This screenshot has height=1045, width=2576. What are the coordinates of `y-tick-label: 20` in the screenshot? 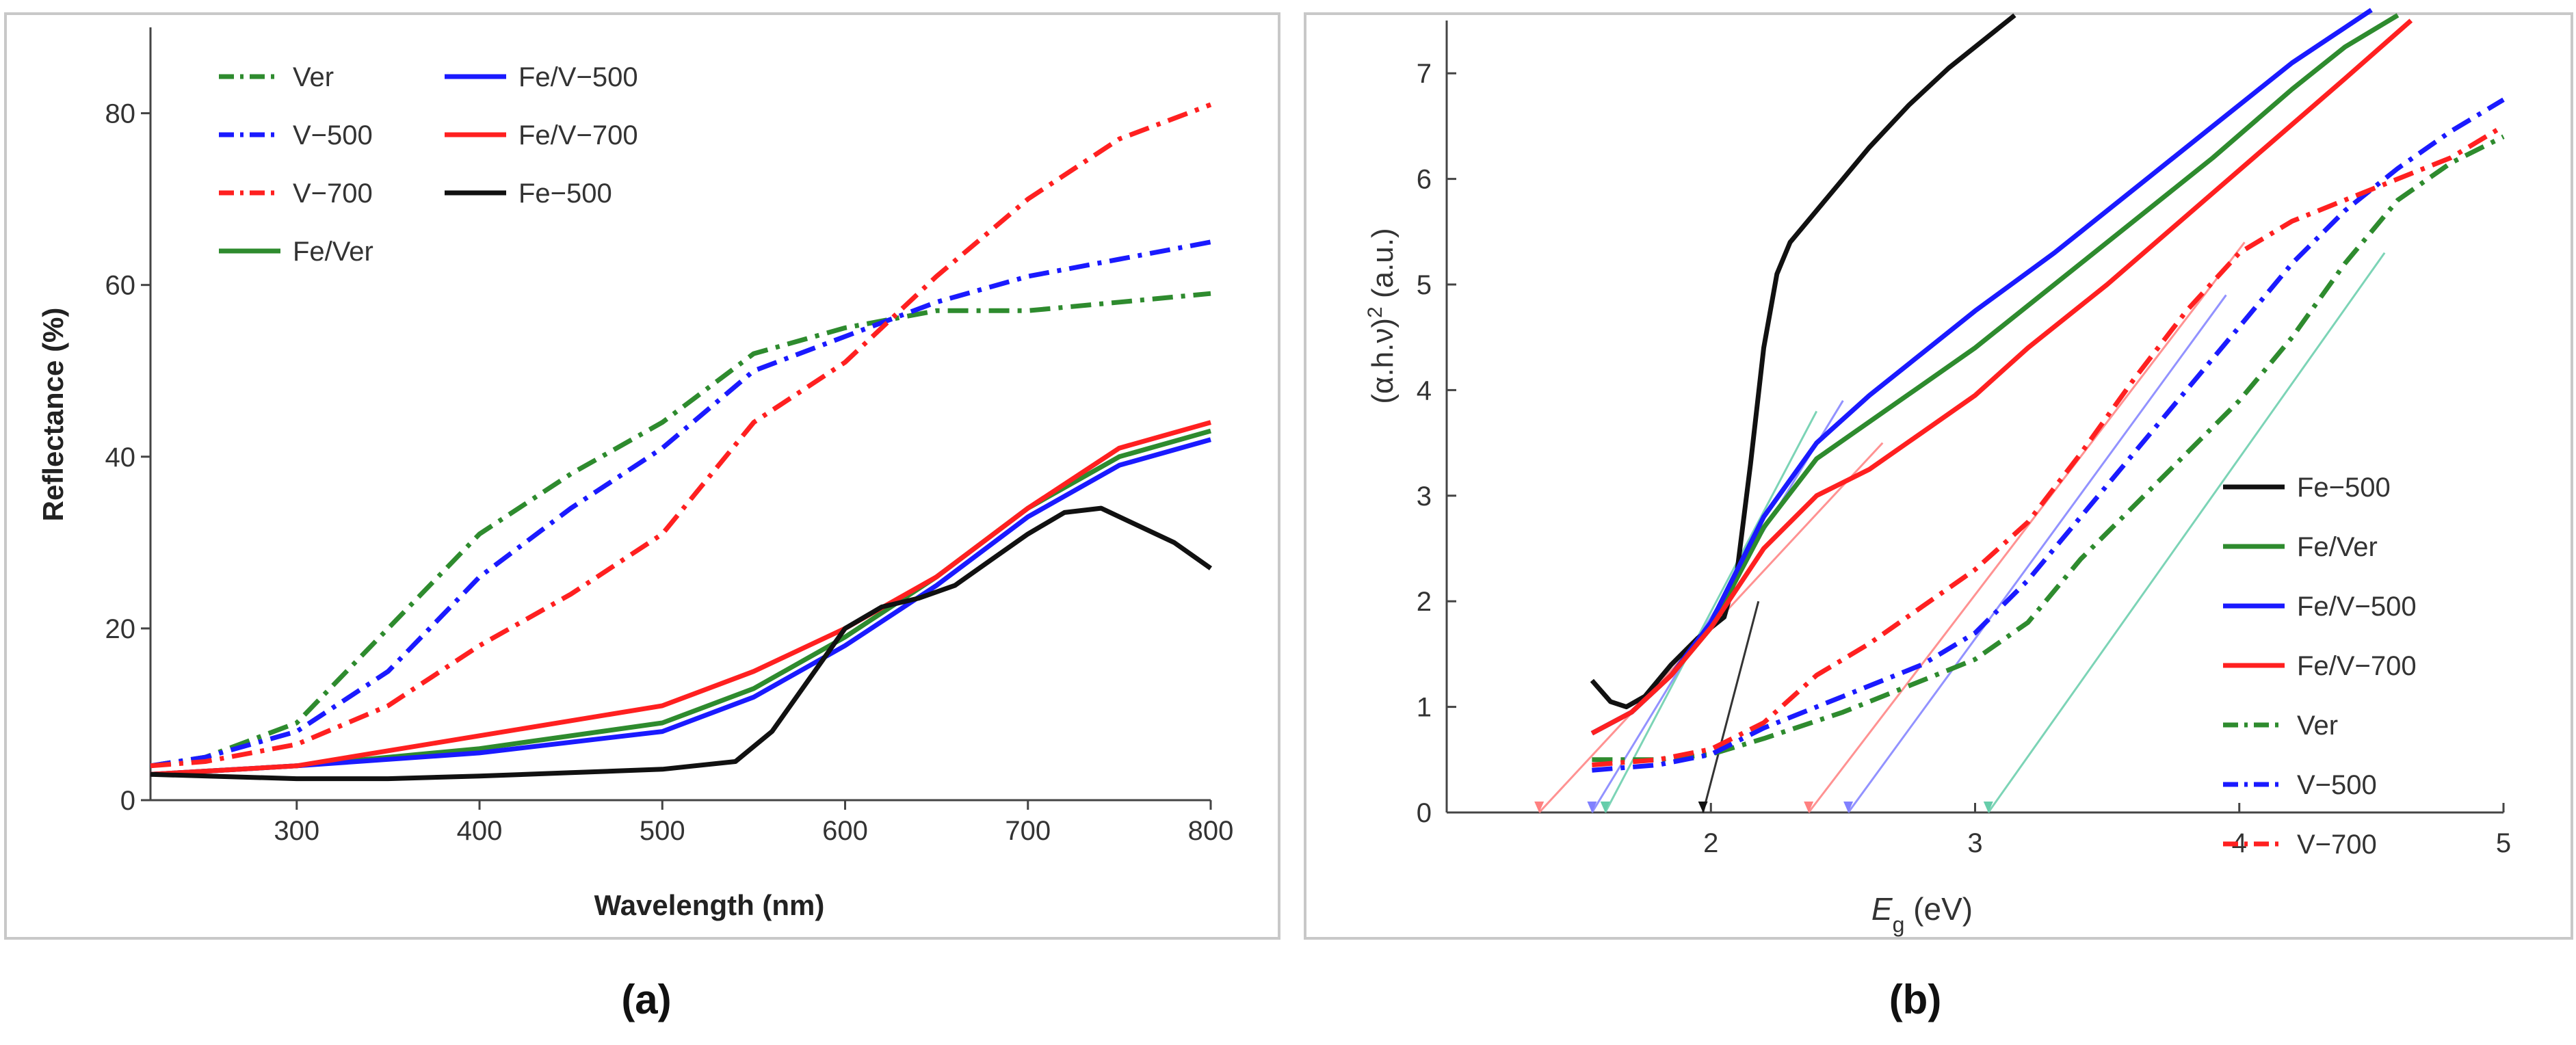 It's located at (120, 629).